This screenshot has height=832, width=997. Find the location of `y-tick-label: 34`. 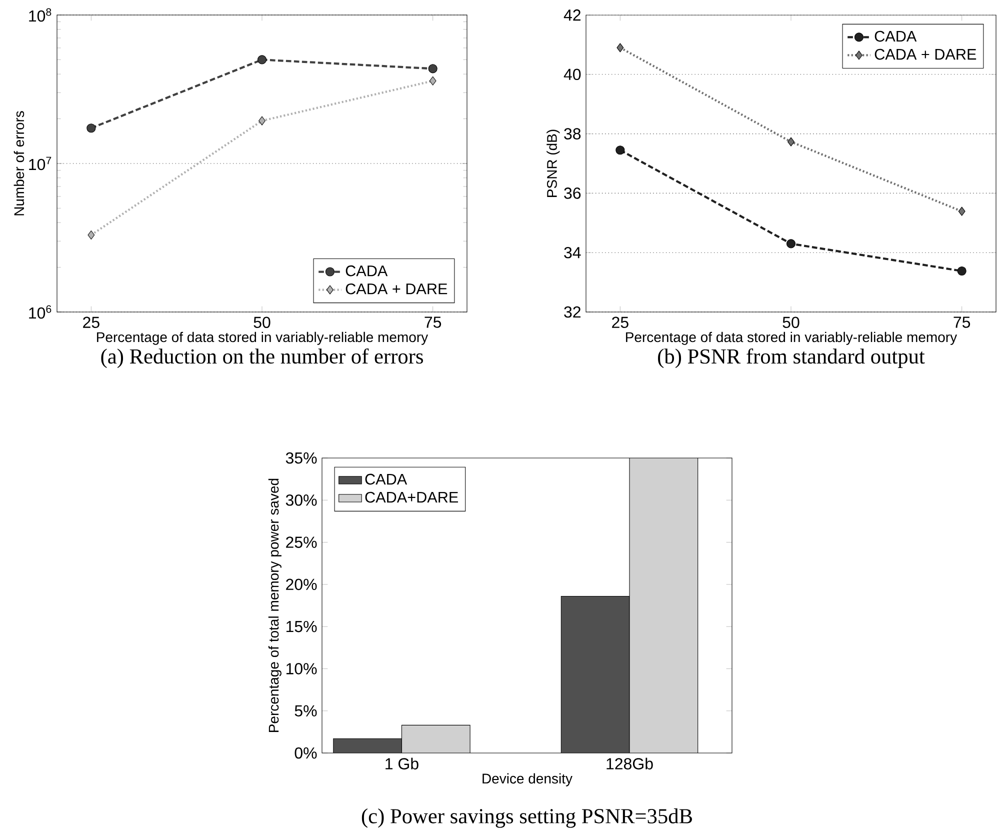

y-tick-label: 34 is located at coordinates (572, 252).